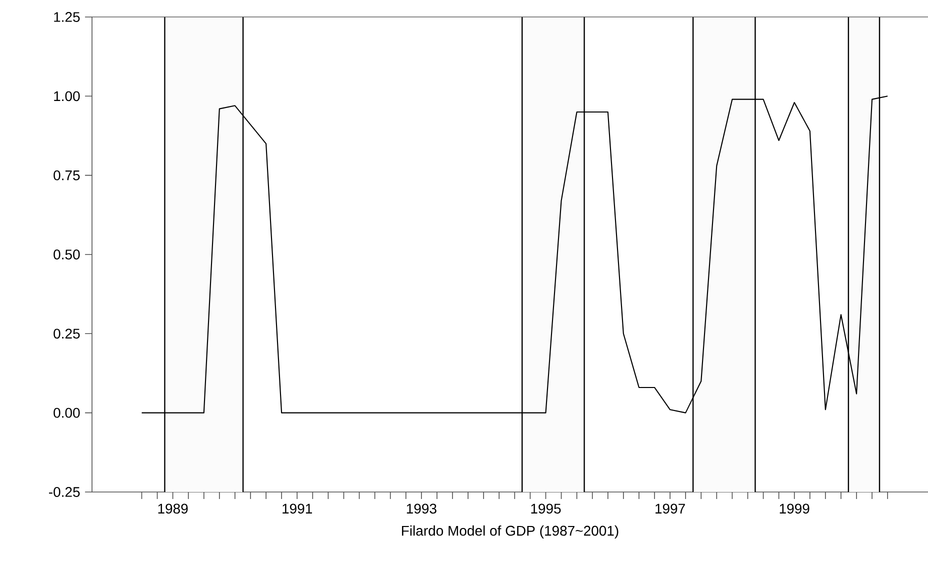 The image size is (928, 563). Describe the element at coordinates (67, 96) in the screenshot. I see `y-tick-label: 1.00` at that location.